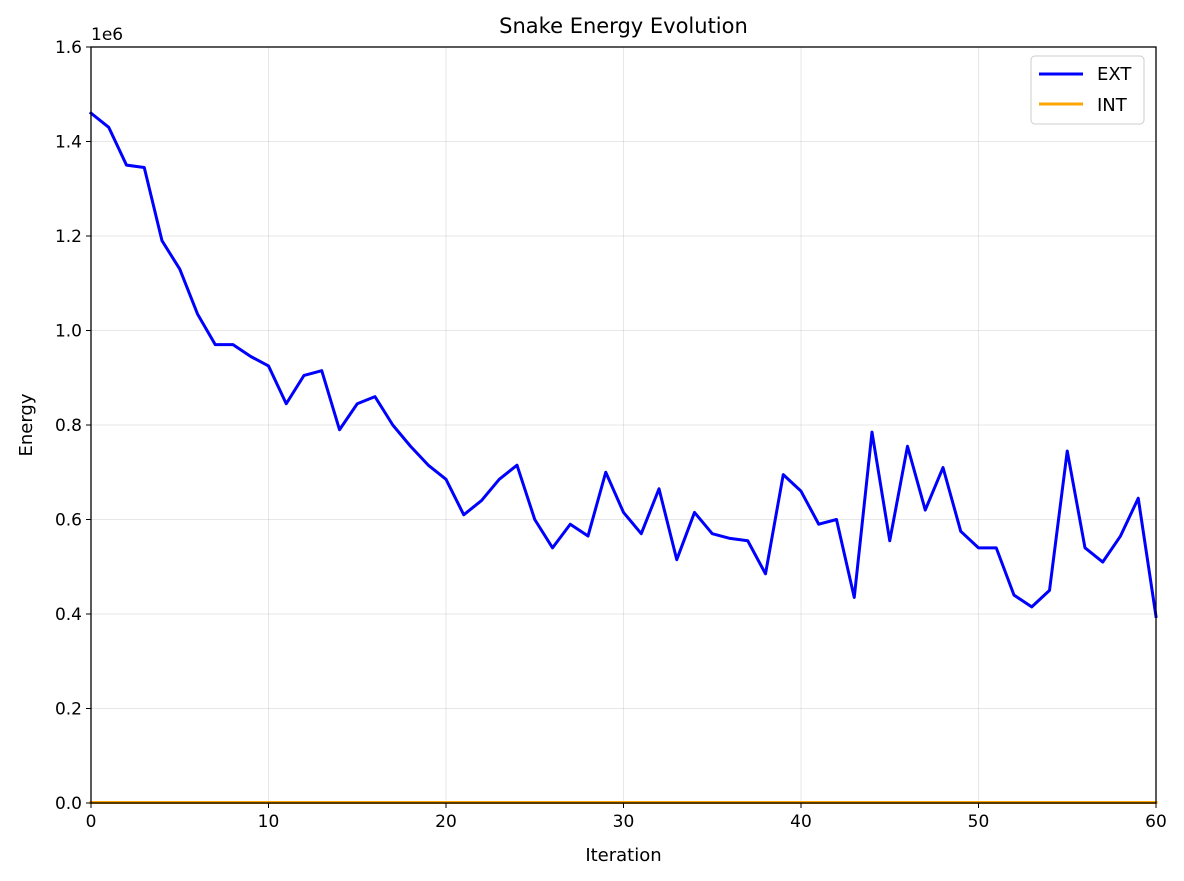 The height and width of the screenshot is (881, 1184). I want to click on x-tick-label: 20, so click(446, 822).